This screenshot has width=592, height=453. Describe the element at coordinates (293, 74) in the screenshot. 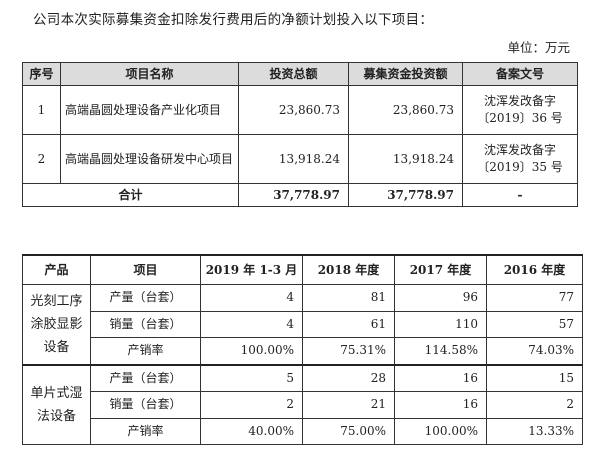

I see `header-total-investment: 投资总额` at that location.